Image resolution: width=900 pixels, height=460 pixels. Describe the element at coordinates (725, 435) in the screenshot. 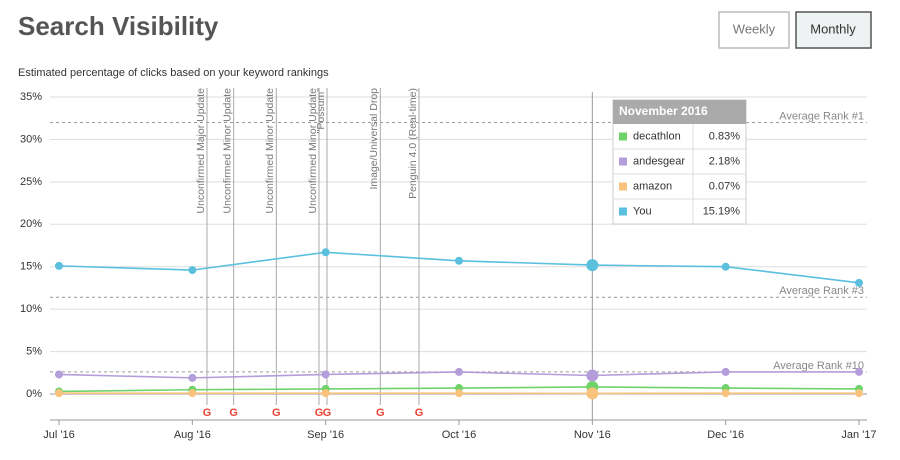

I see `x-tick-label: Dec '16` at that location.